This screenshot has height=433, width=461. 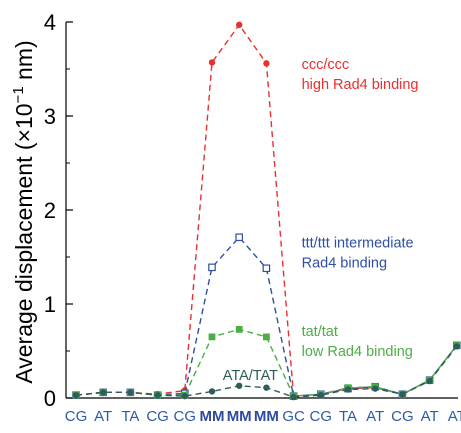 I want to click on annotation-label: ccc/ccc, so click(x=326, y=65).